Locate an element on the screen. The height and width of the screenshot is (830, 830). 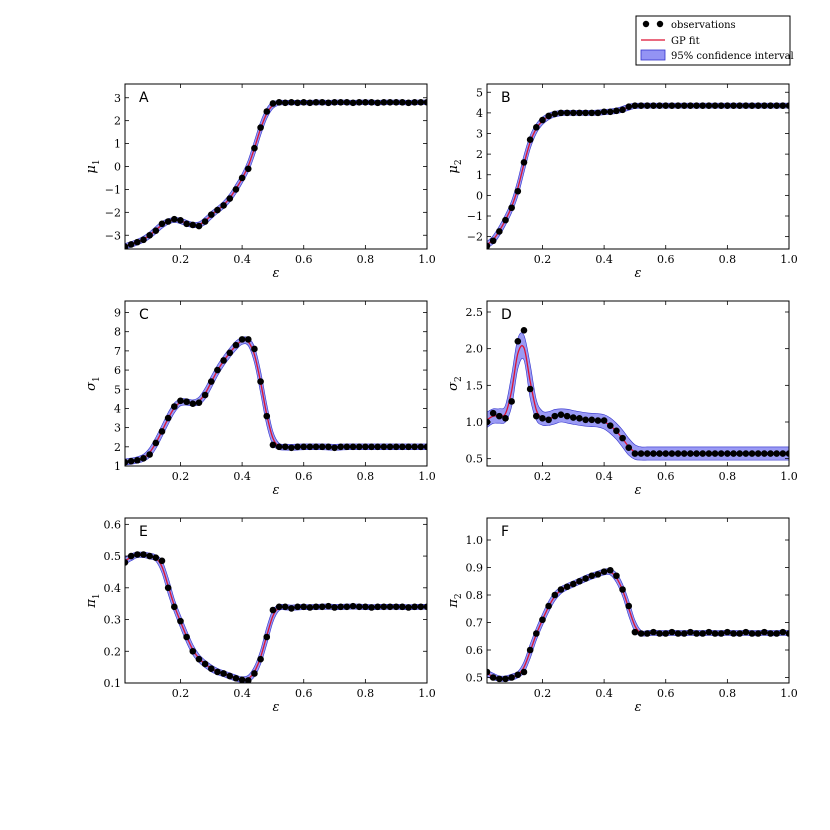
y-tick-label: 0.7 is located at coordinates (475, 623).